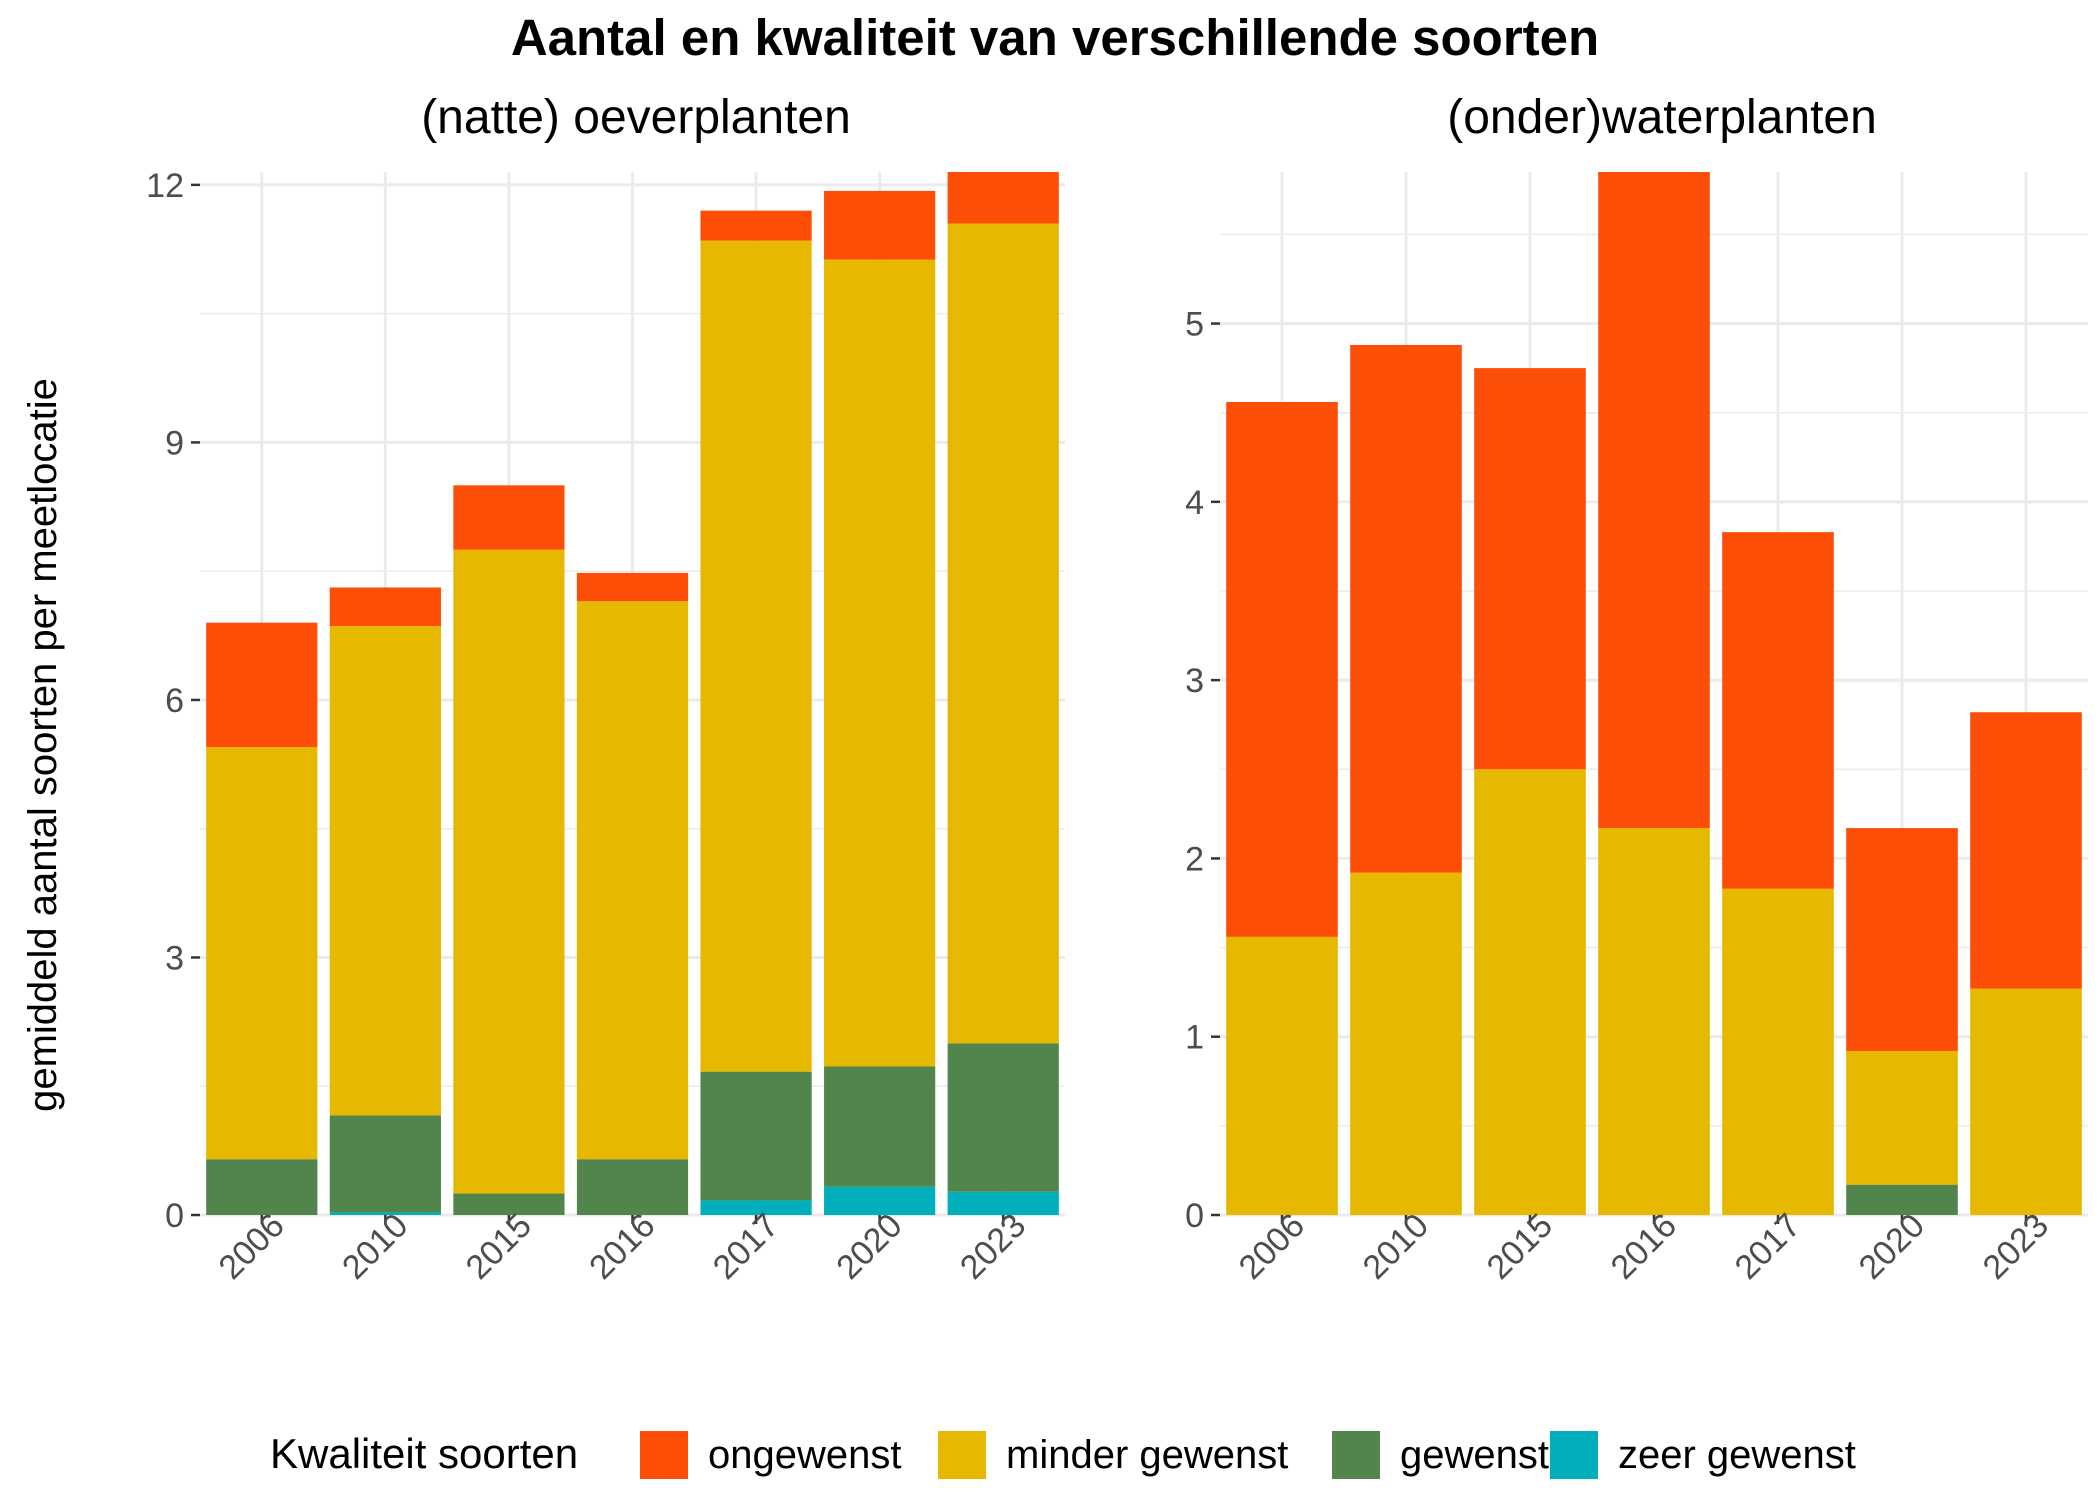 The width and height of the screenshot is (2100, 1500). What do you see at coordinates (636, 117) in the screenshot?
I see `panel-1-subtitle: (natte) oeverplanten` at bounding box center [636, 117].